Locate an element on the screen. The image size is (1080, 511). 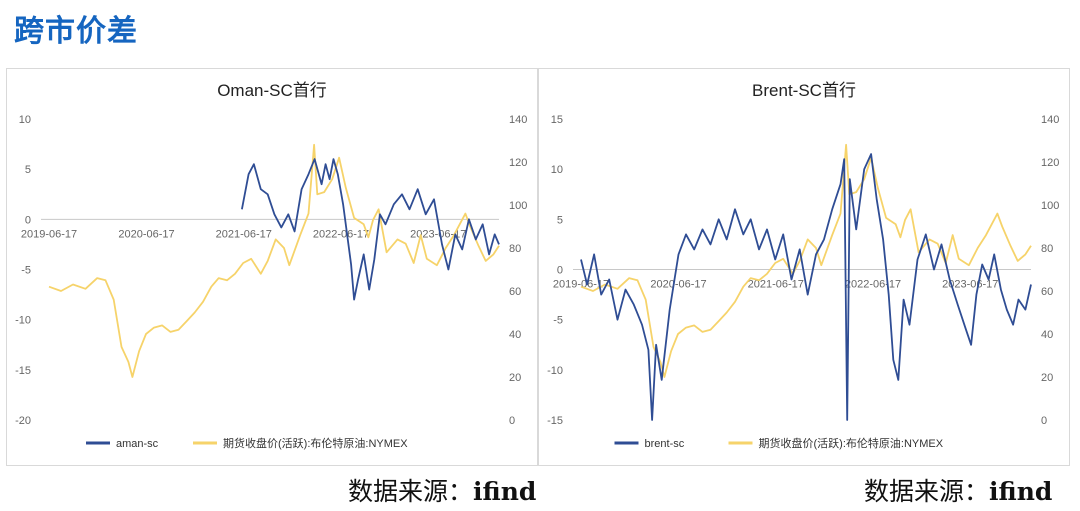
source-note-left: 数据来源：ifind is located at coordinates (442, 490).